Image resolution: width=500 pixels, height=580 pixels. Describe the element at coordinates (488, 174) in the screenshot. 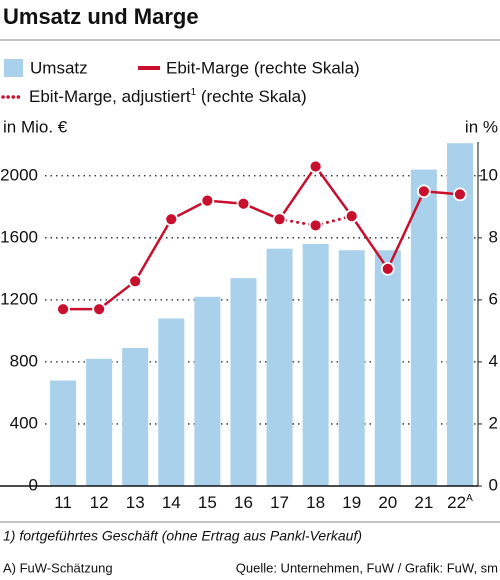

I see `y2-tick-label: 10` at that location.